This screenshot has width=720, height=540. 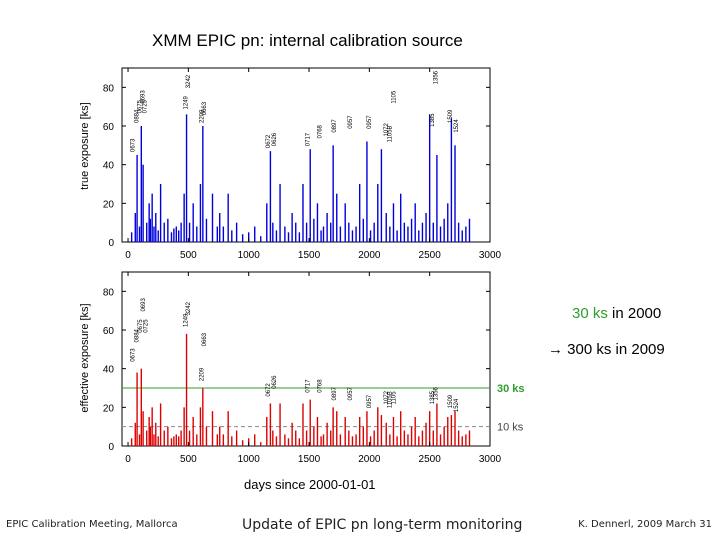 What do you see at coordinates (249, 255) in the screenshot?
I see `plot1-x-tick-label: 1000` at bounding box center [249, 255].